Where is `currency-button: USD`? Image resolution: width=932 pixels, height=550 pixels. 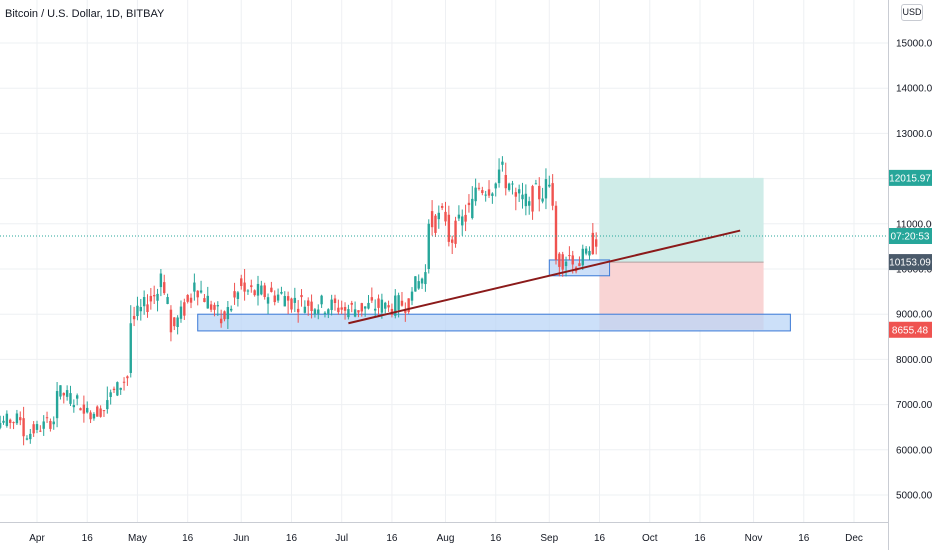 currency-button: USD is located at coordinates (912, 12).